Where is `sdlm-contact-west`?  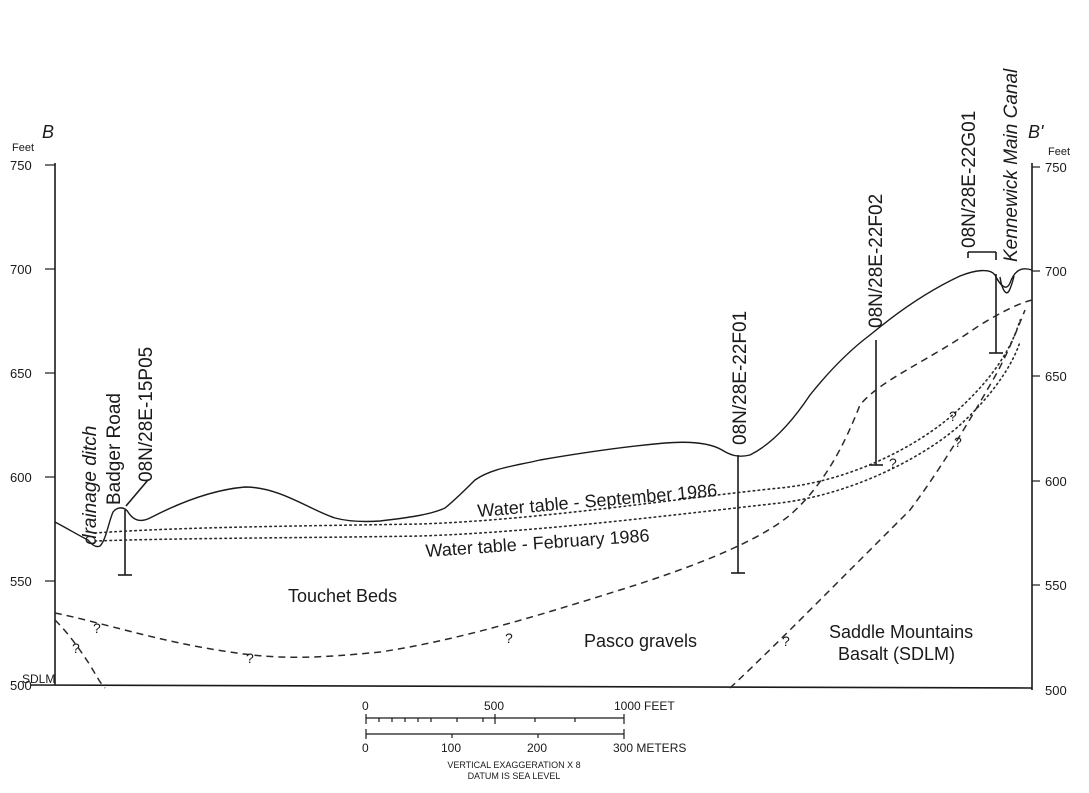
sdlm-contact-west is located at coordinates (80, 654).